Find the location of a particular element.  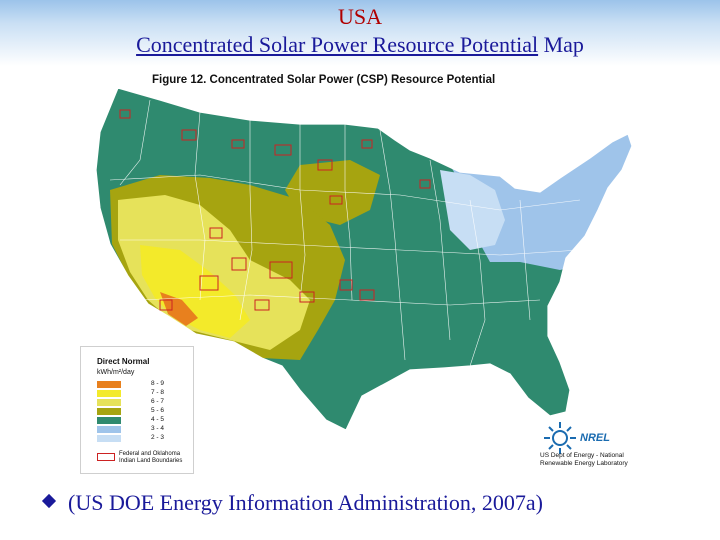

nrel-sun-icon is located at coordinates (560, 438).